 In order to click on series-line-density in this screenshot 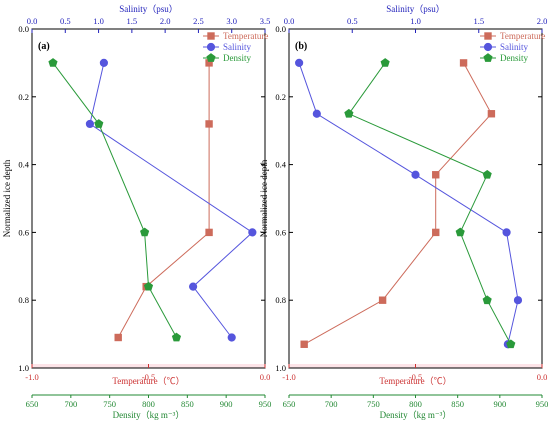, I will do `click(114, 200)`.